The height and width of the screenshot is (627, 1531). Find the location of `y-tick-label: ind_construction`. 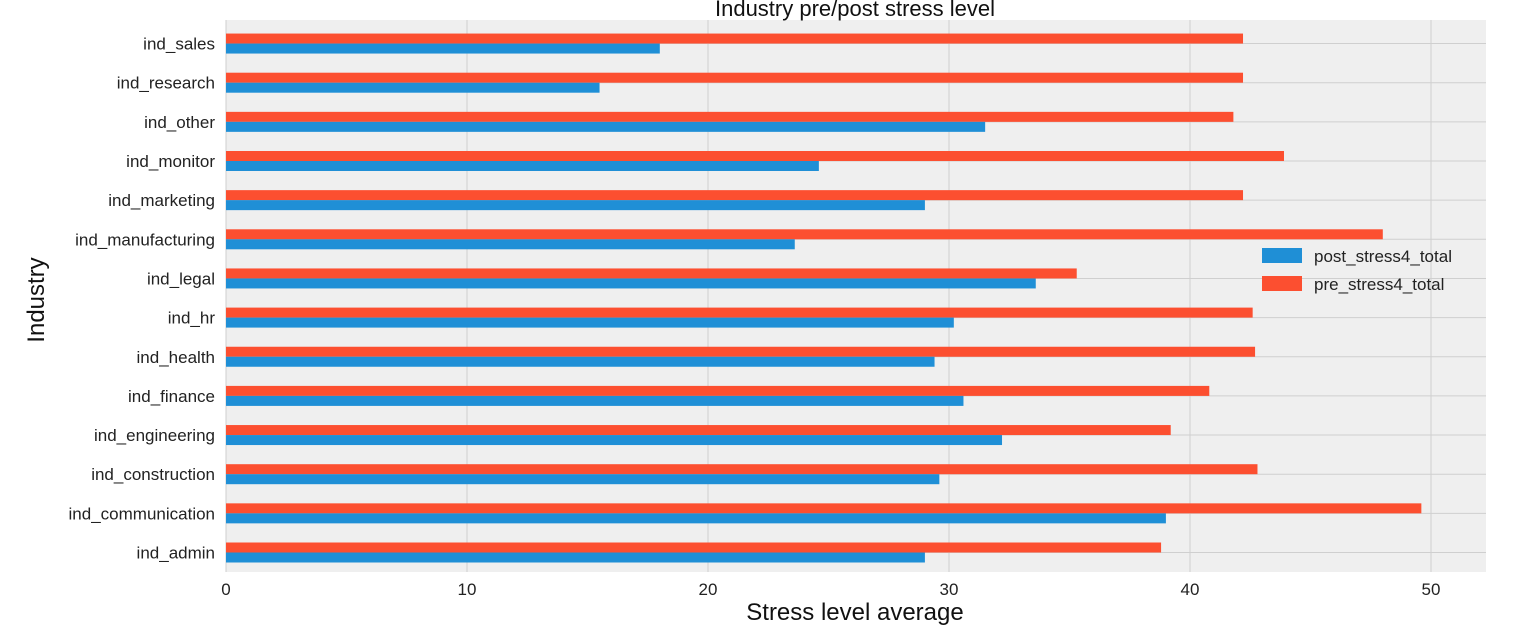

y-tick-label: ind_construction is located at coordinates (153, 474).